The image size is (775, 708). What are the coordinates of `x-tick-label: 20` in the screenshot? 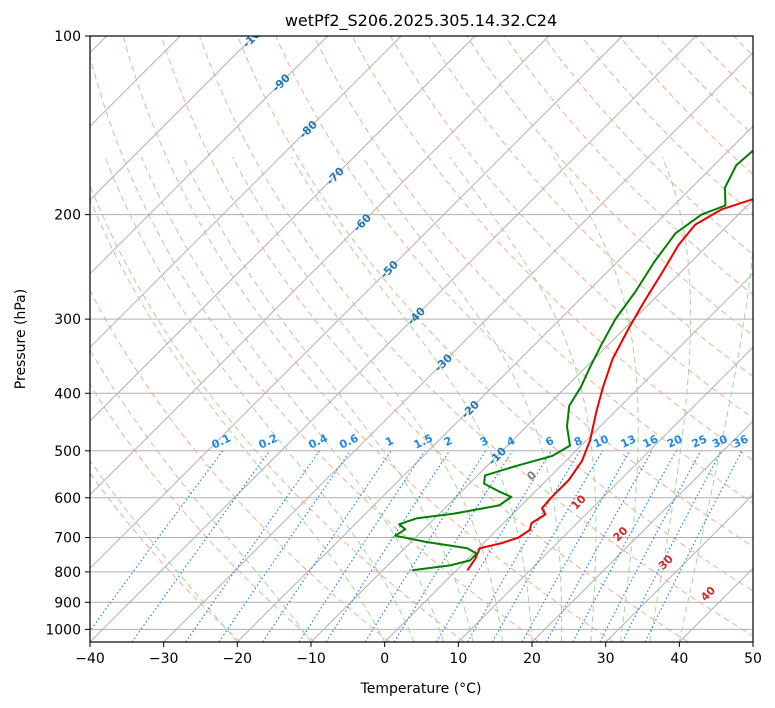 It's located at (532, 659).